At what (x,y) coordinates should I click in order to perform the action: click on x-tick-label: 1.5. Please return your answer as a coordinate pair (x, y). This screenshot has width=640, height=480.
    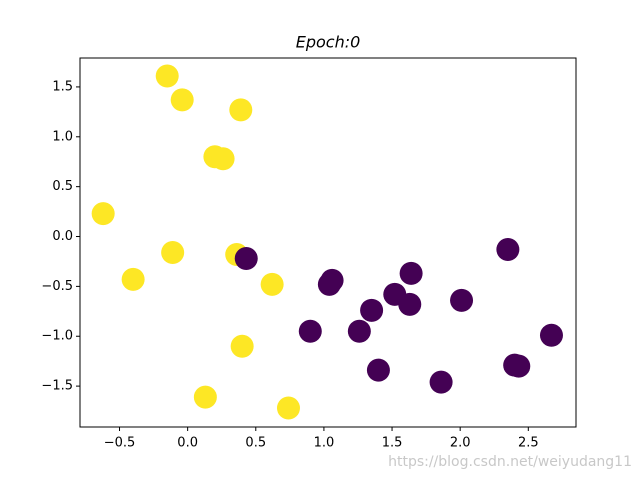
    Looking at the image, I should click on (392, 443).